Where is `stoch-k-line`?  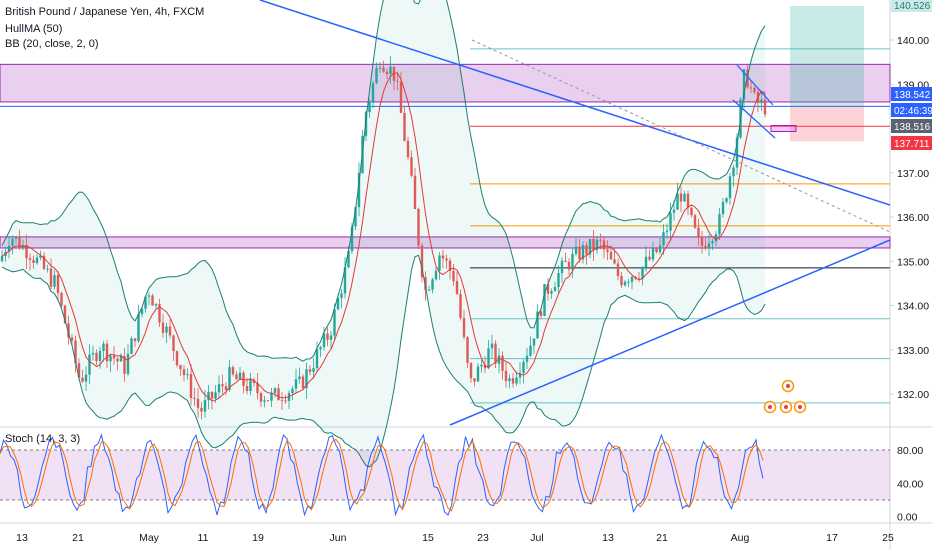 stoch-k-line is located at coordinates (382, 475).